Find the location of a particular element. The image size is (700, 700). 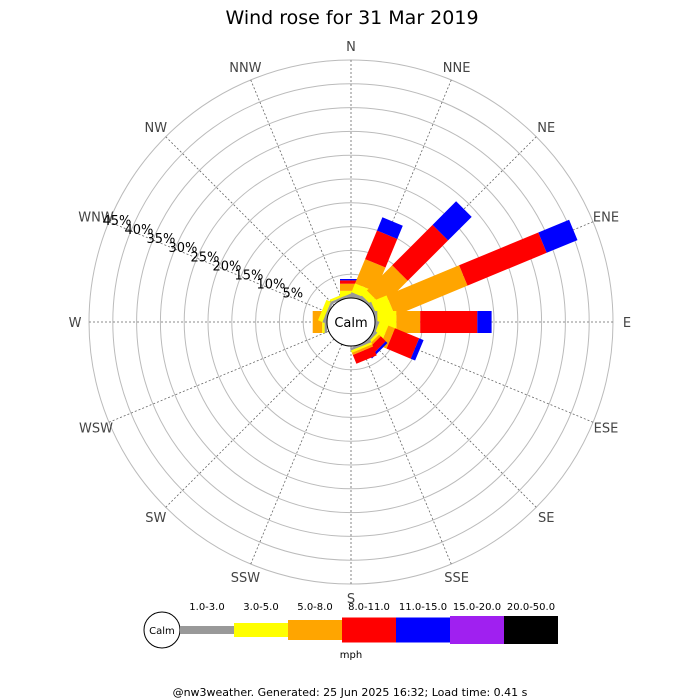

pct-label: 25% is located at coordinates (204, 257).